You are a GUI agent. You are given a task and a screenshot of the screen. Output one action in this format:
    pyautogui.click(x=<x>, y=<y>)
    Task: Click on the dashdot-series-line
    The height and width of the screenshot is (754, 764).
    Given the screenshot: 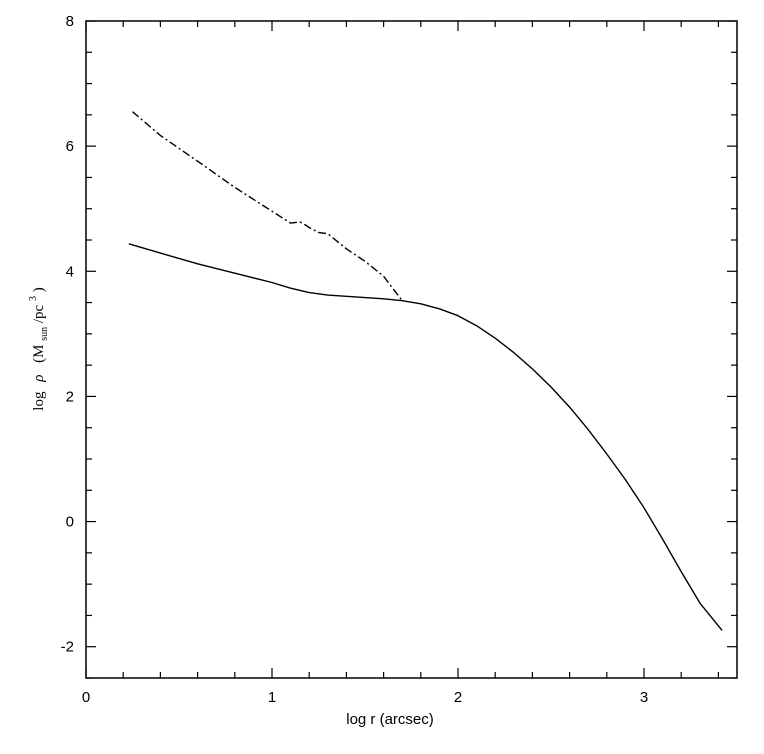 What is the action you would take?
    pyautogui.click(x=267, y=206)
    